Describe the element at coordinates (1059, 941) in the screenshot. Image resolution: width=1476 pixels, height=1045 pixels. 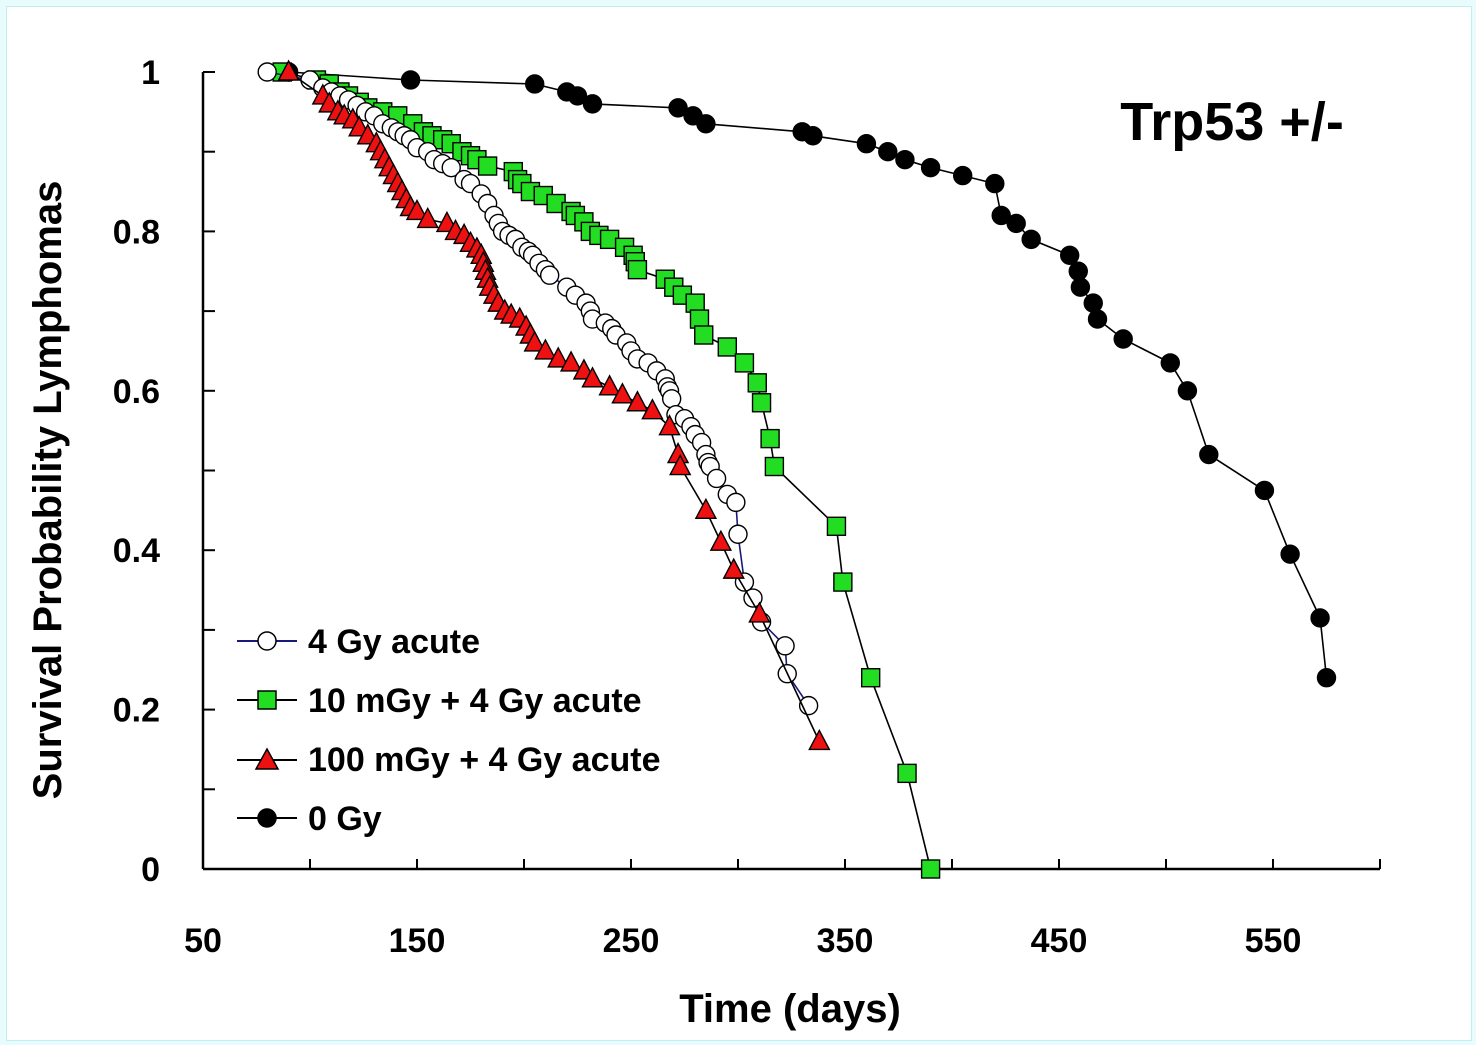
I see `x-tick-label: 450` at that location.